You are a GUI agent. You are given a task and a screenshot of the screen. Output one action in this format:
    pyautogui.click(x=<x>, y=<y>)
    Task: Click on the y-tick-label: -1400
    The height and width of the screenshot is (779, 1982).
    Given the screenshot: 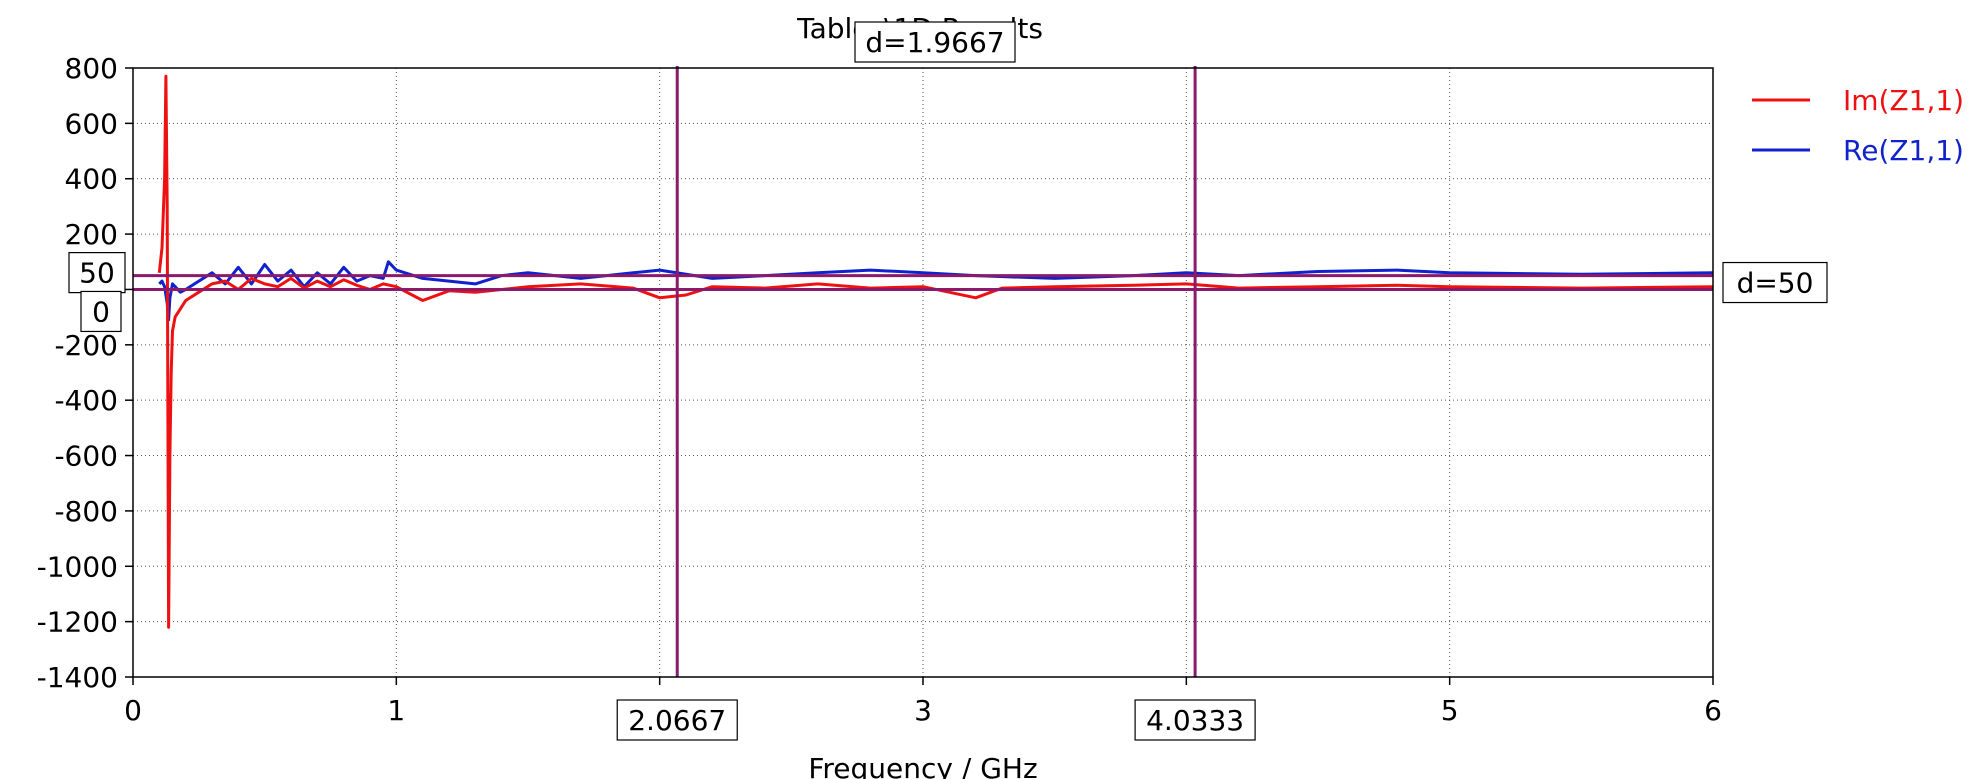 What is the action you would take?
    pyautogui.click(x=77, y=677)
    